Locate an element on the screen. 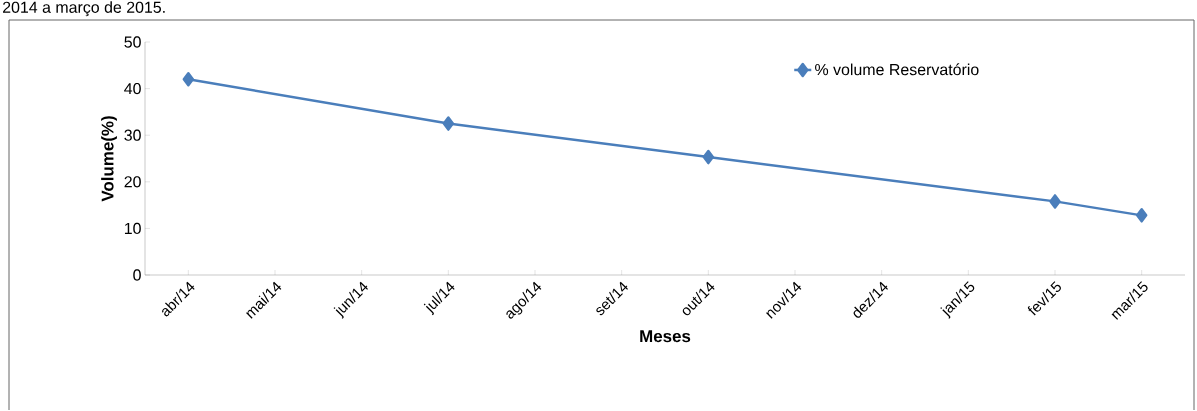 This screenshot has width=1197, height=411. y-tick-label: 0 is located at coordinates (137, 275).